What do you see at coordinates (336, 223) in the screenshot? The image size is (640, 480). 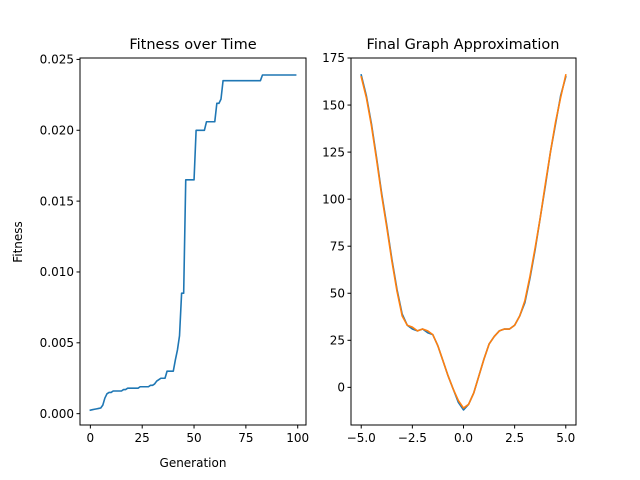 I see `approximation-y-axis: 0 25 50 75 100 125 150 175` at bounding box center [336, 223].